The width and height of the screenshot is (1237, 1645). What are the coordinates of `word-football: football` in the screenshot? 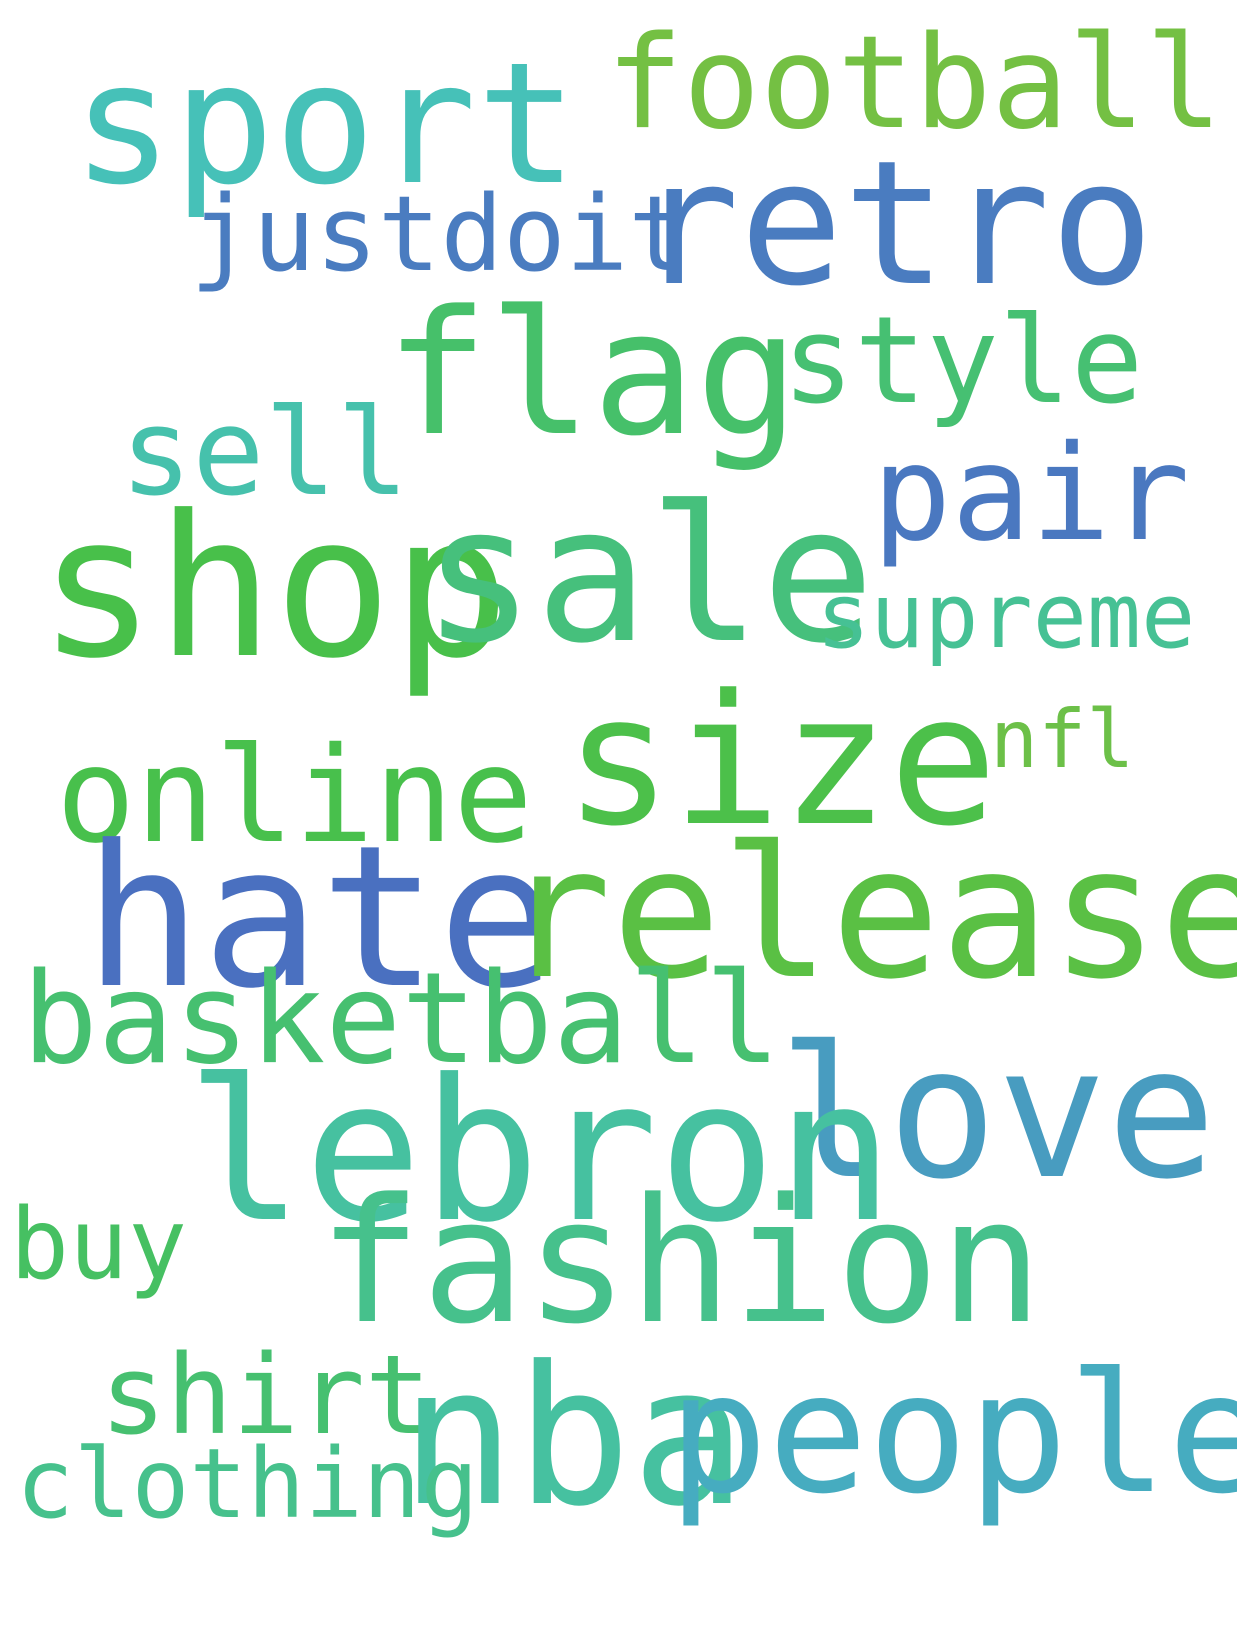 It's located at (914, 83).